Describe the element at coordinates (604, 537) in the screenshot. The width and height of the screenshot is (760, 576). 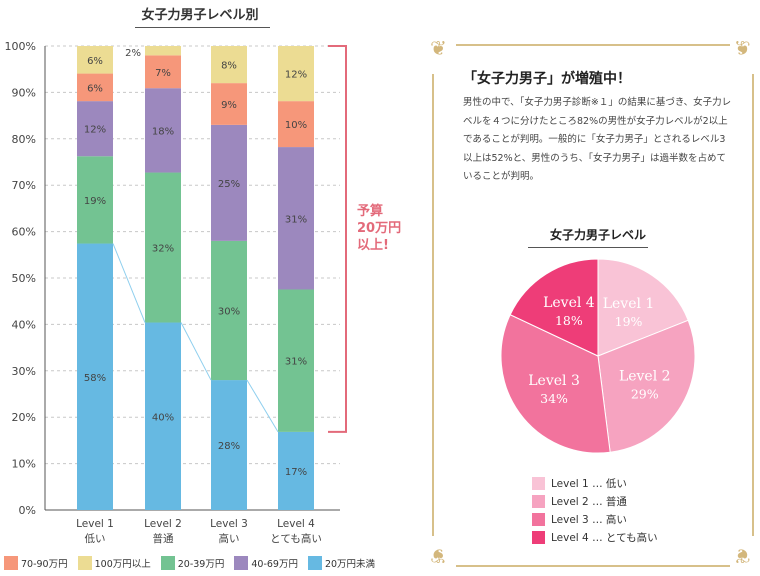
I see `pie-legend-label: Level 4 … とても高い` at that location.